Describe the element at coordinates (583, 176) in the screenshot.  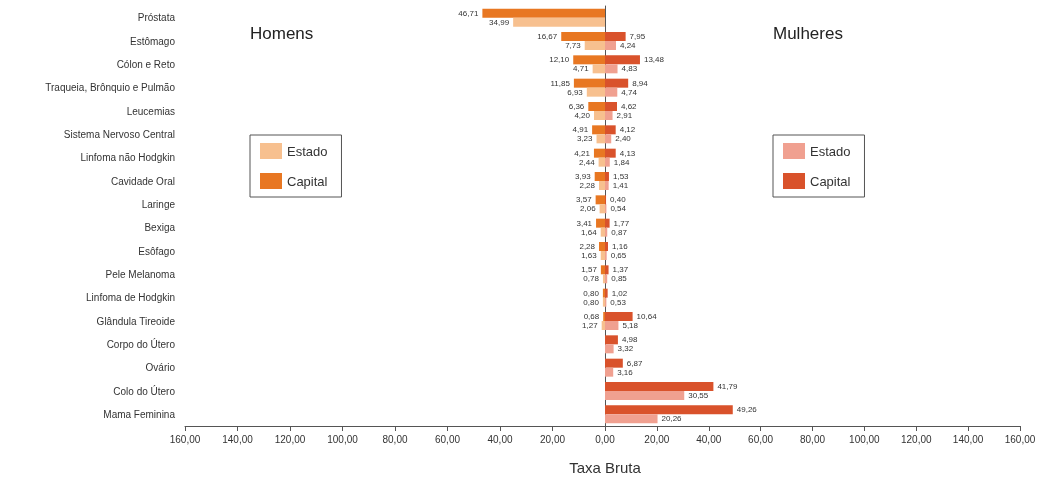
I see `data-label: 3,93` at that location.